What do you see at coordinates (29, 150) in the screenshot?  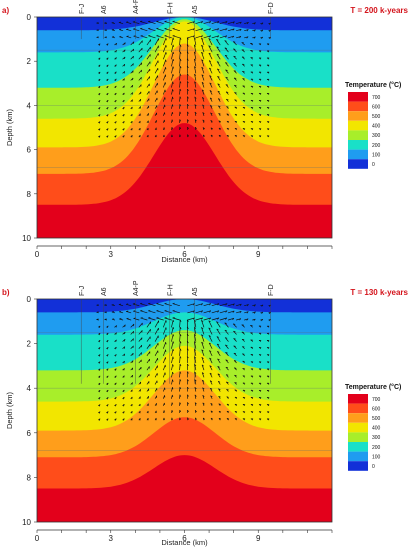 I see `y-tick-label: 6` at bounding box center [29, 150].